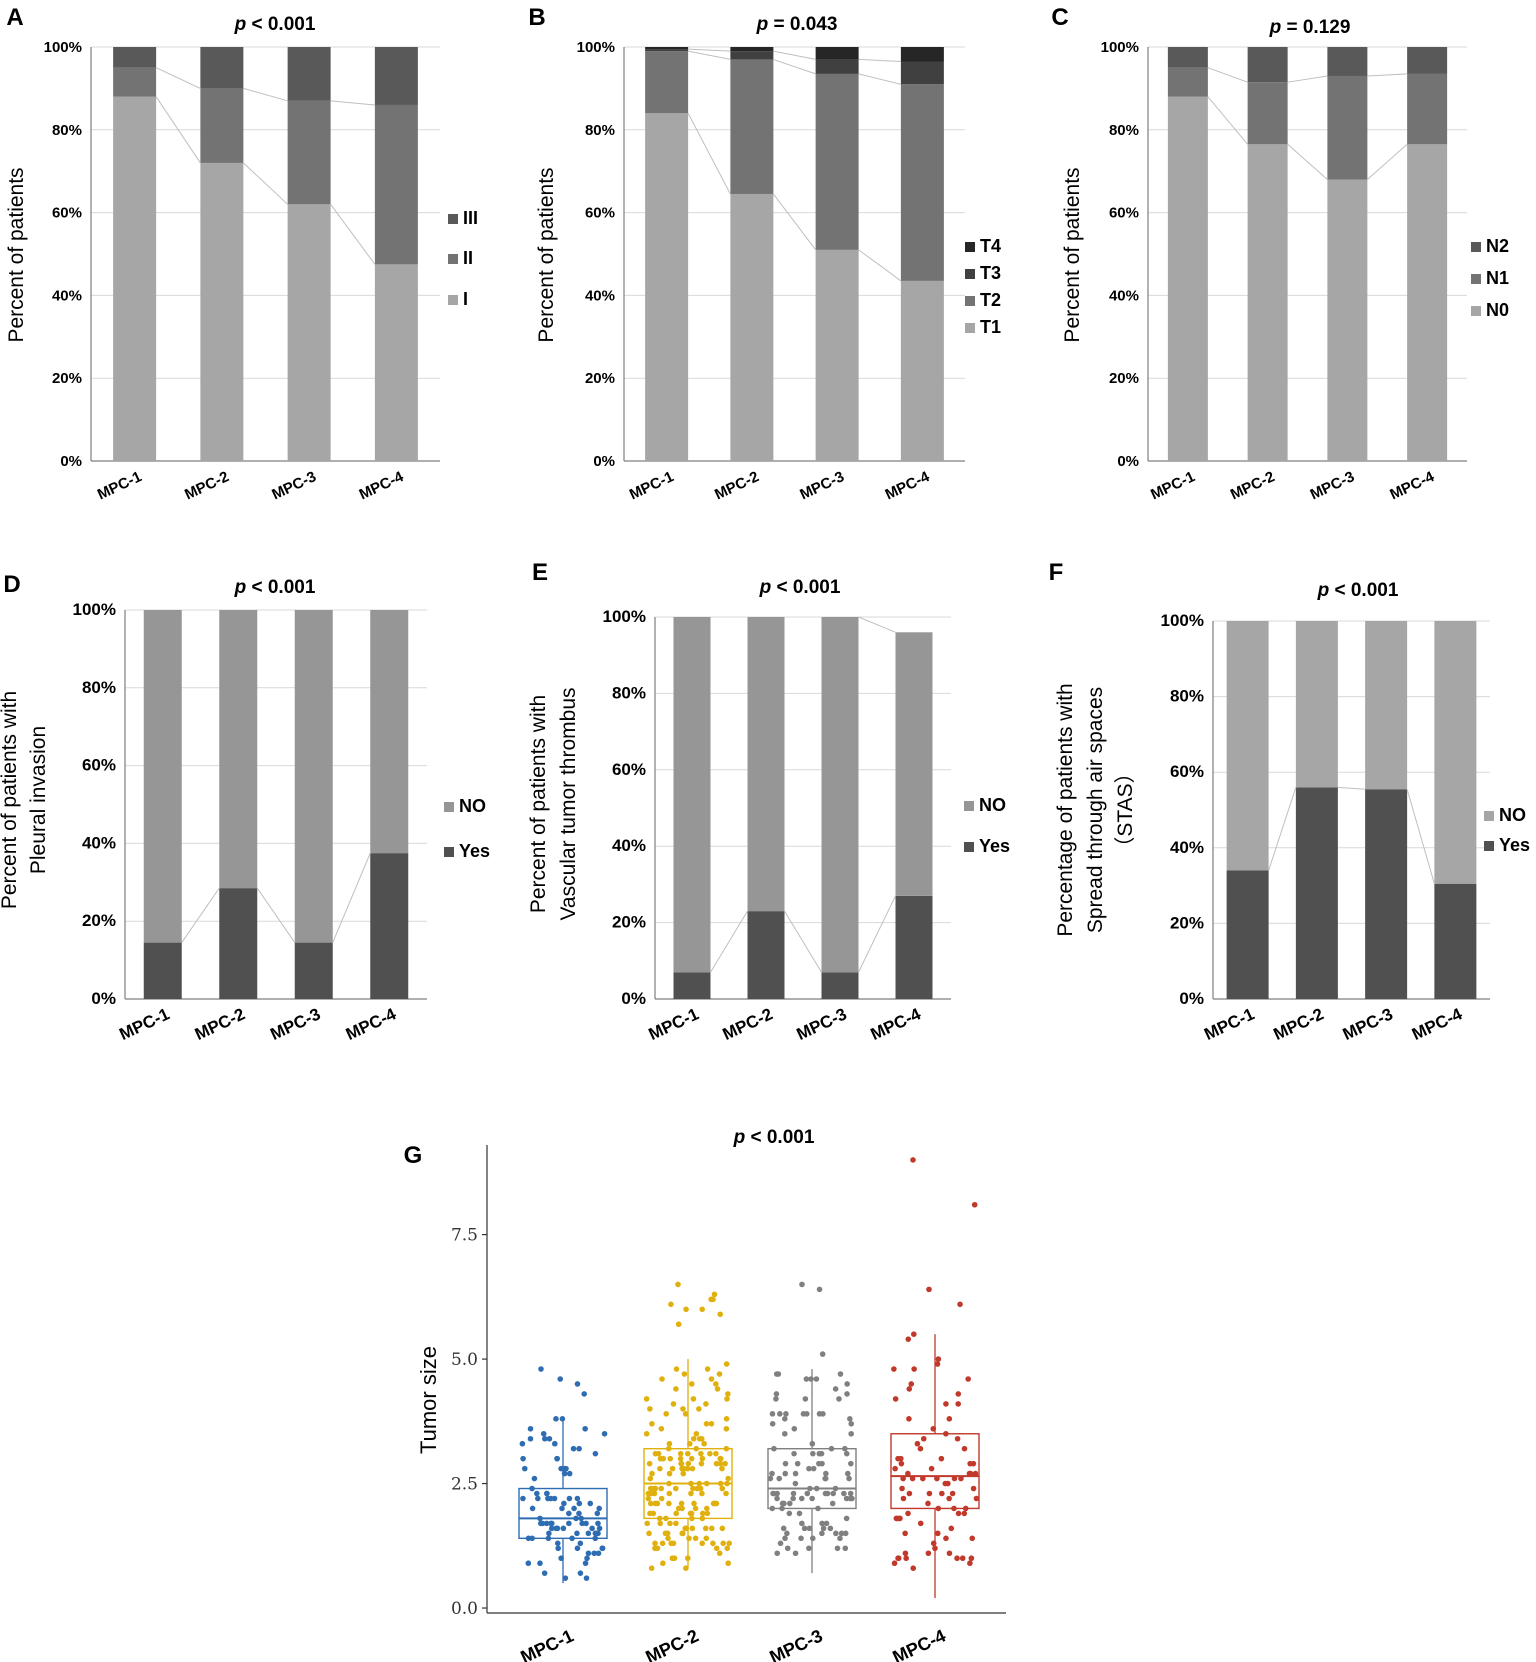  What do you see at coordinates (990, 300) in the screenshot?
I see `legend-label: T2` at bounding box center [990, 300].